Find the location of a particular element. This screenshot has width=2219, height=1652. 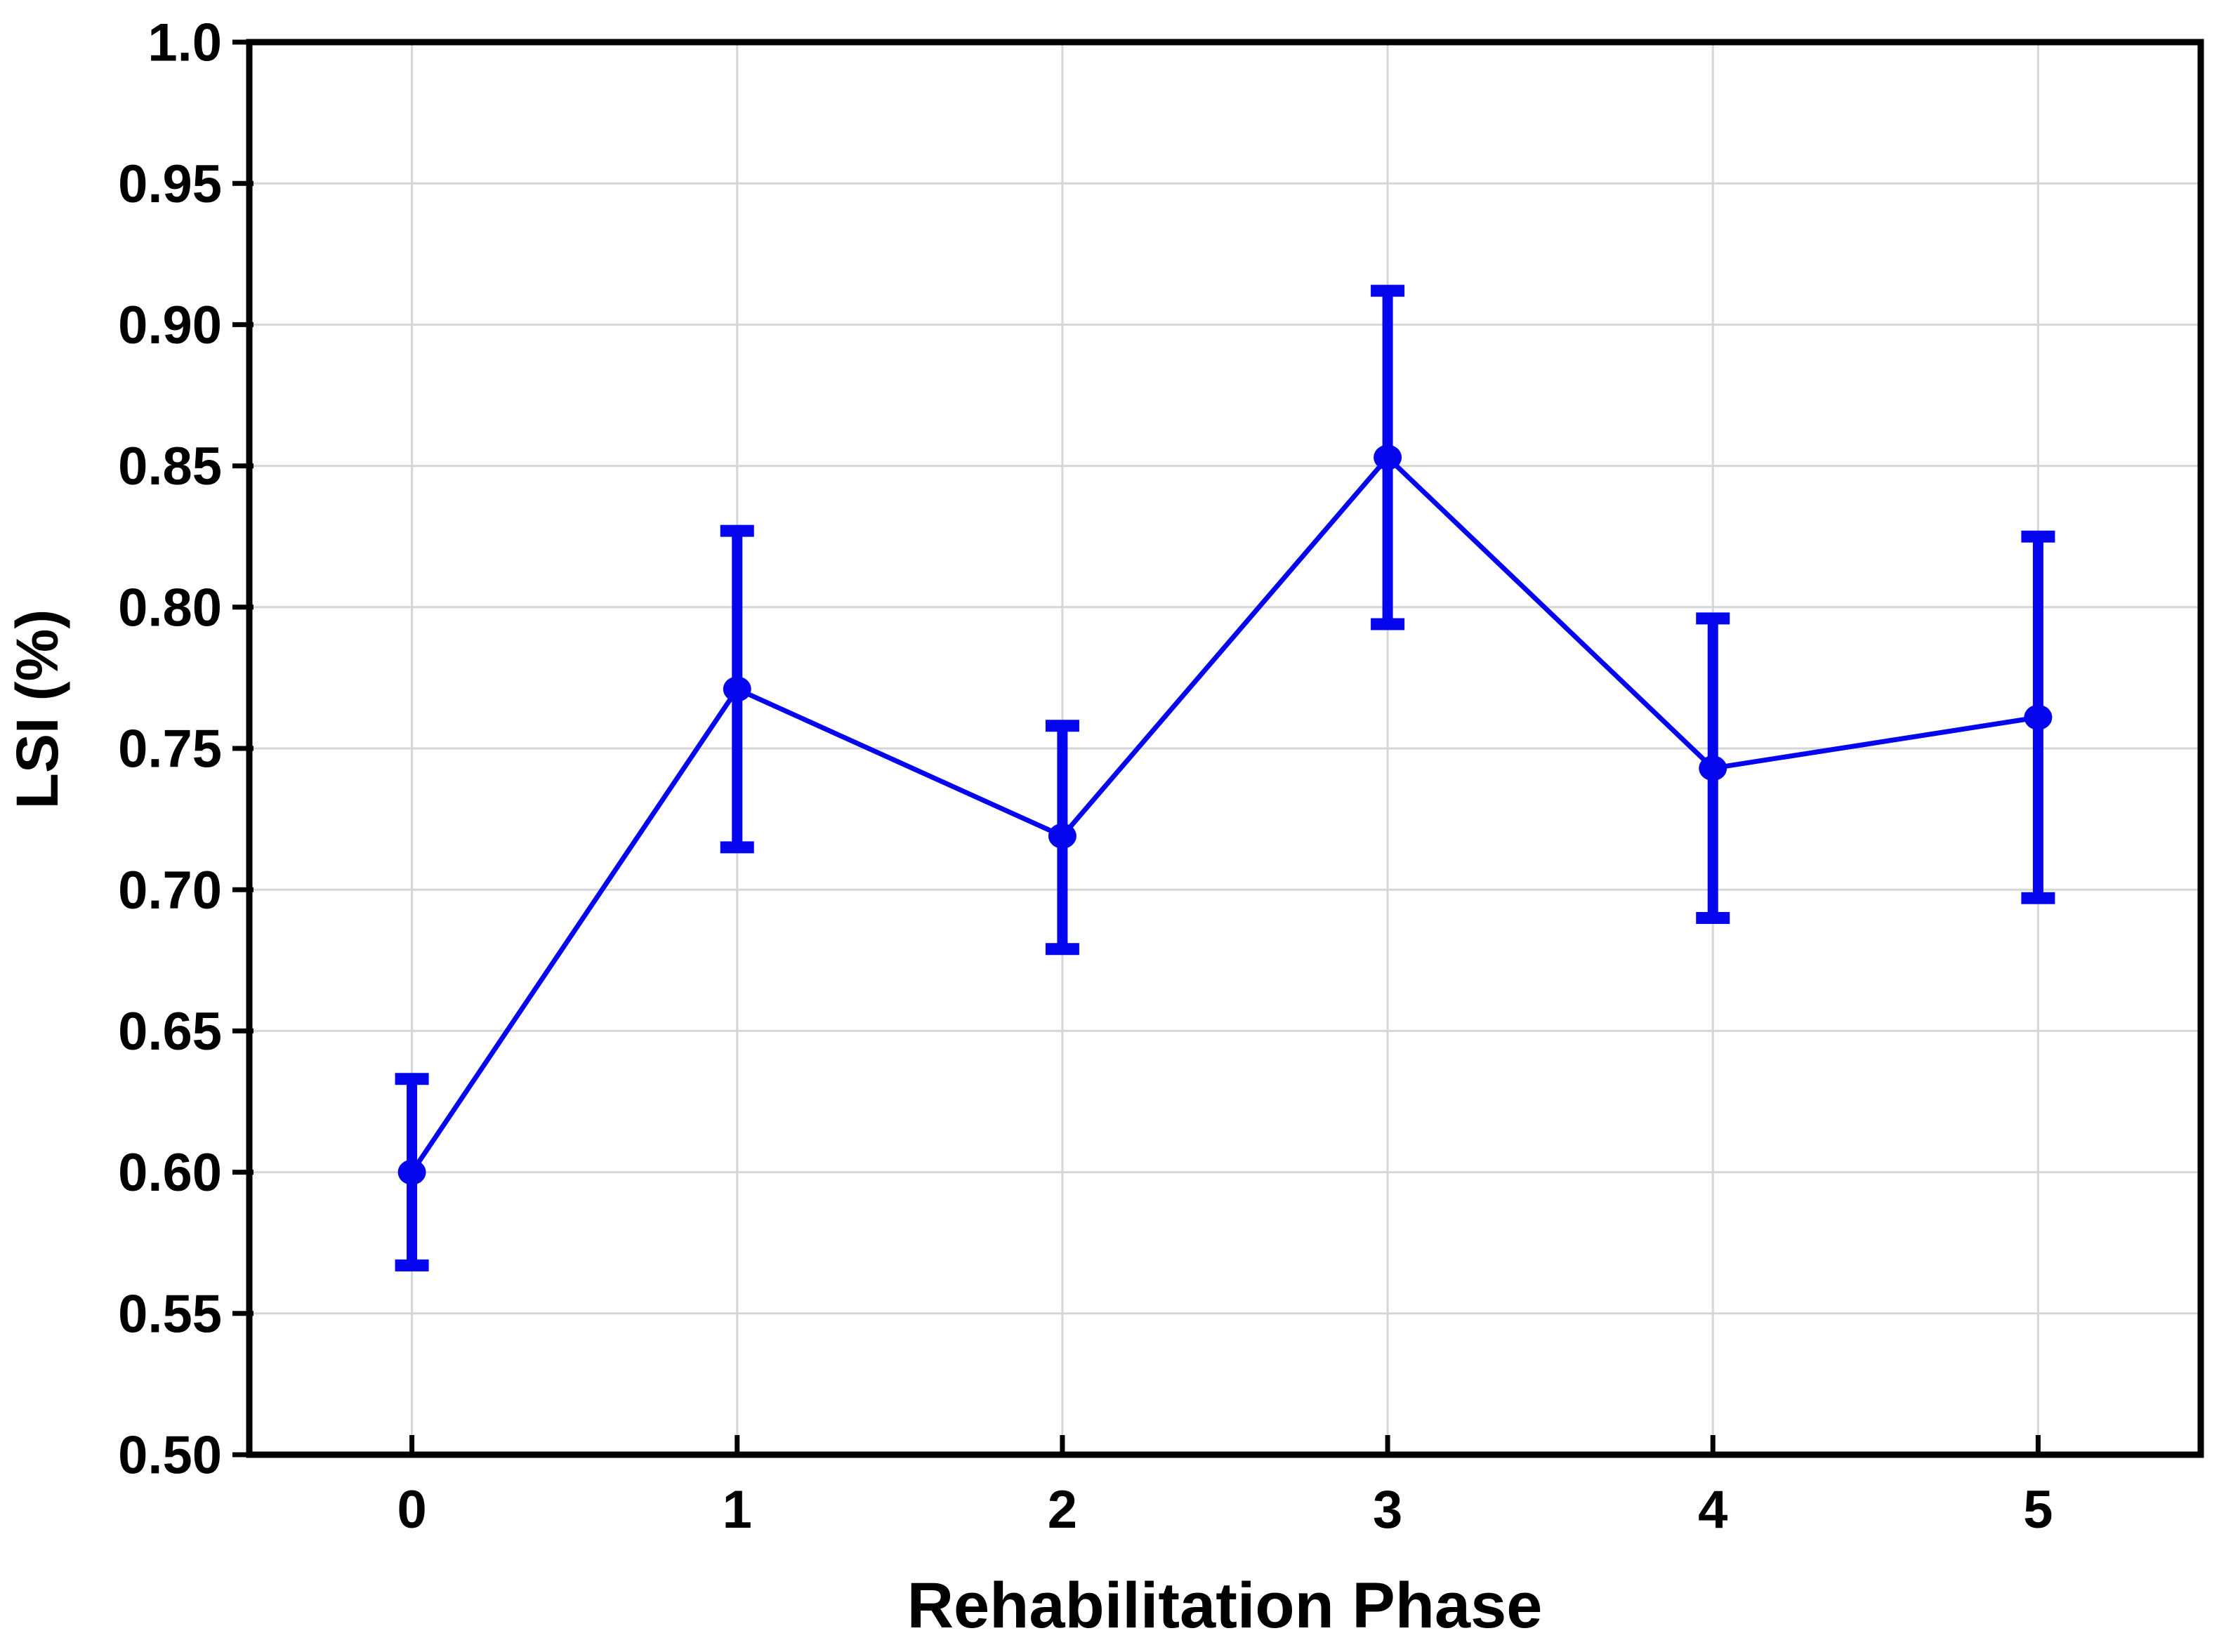

y-axis-title: LSI (%) is located at coordinates (37, 709).